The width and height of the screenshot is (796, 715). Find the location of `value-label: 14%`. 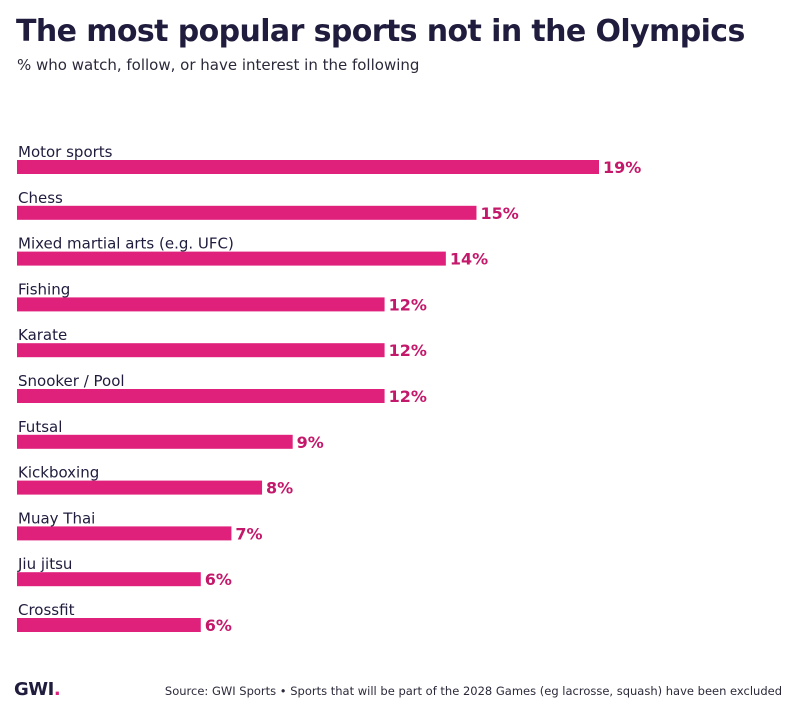

value-label: 14% is located at coordinates (469, 259).